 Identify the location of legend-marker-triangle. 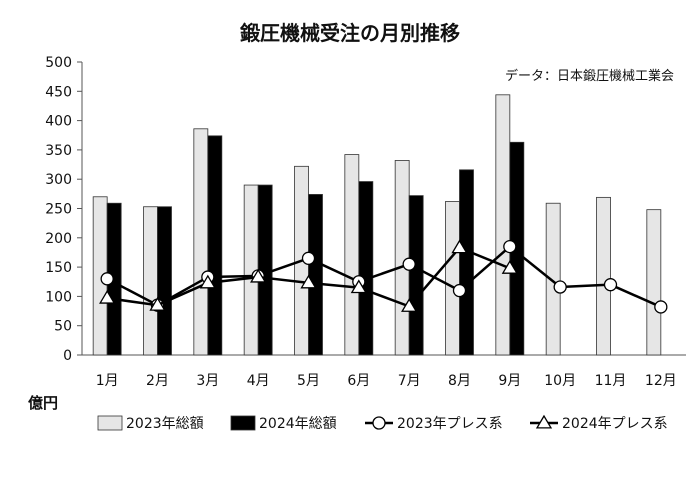
(544, 421).